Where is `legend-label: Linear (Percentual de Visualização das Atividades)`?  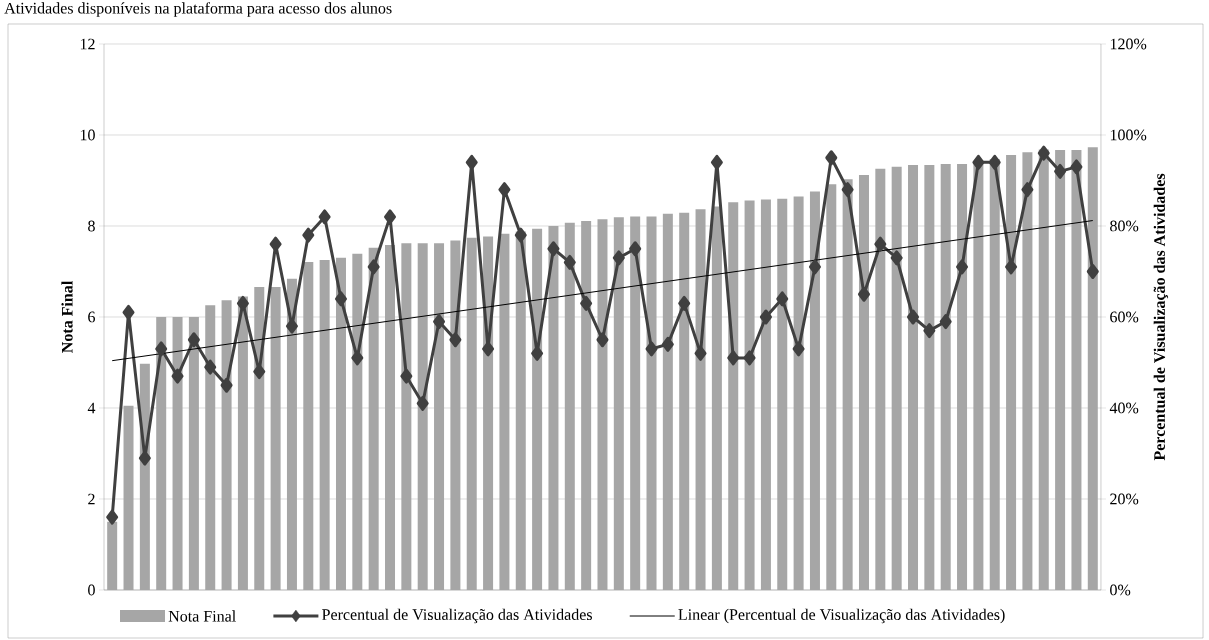 legend-label: Linear (Percentual de Visualização das Atividades) is located at coordinates (841, 616).